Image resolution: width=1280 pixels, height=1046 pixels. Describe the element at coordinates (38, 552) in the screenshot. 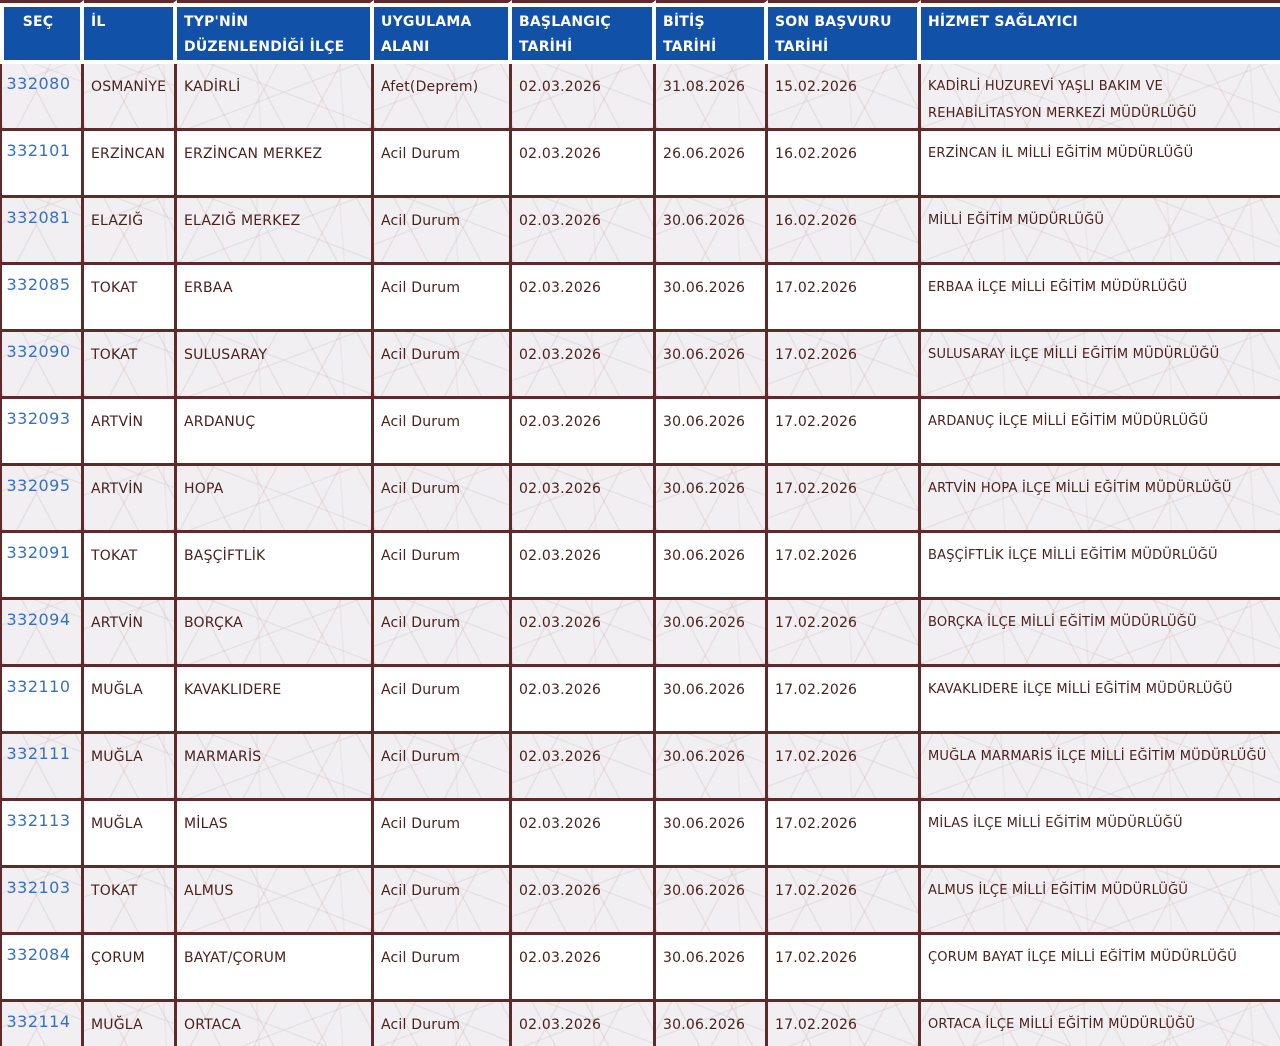

I see `row-select-link: 332091` at that location.